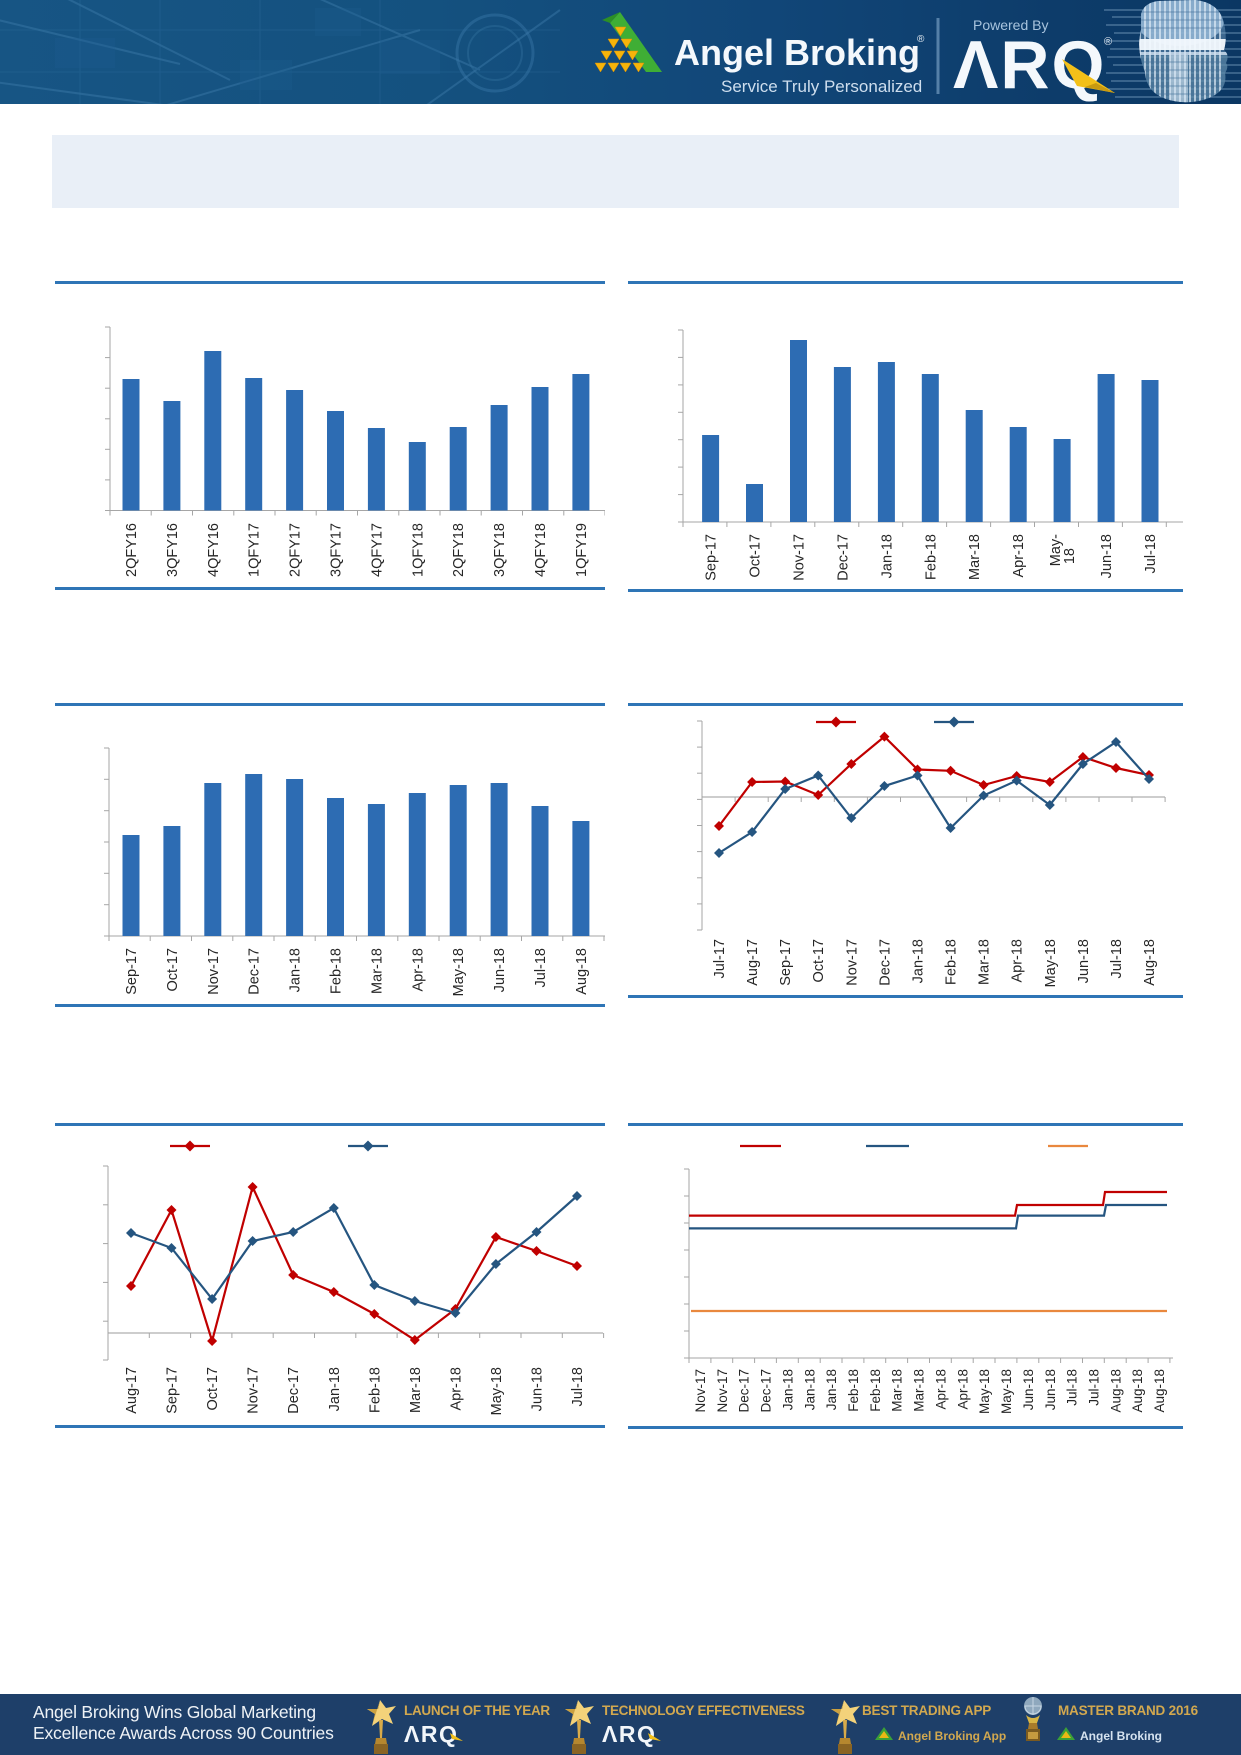 This screenshot has width=1241, height=1755. What do you see at coordinates (459, 550) in the screenshot?
I see `svg-text: 2QFY18` at bounding box center [459, 550].